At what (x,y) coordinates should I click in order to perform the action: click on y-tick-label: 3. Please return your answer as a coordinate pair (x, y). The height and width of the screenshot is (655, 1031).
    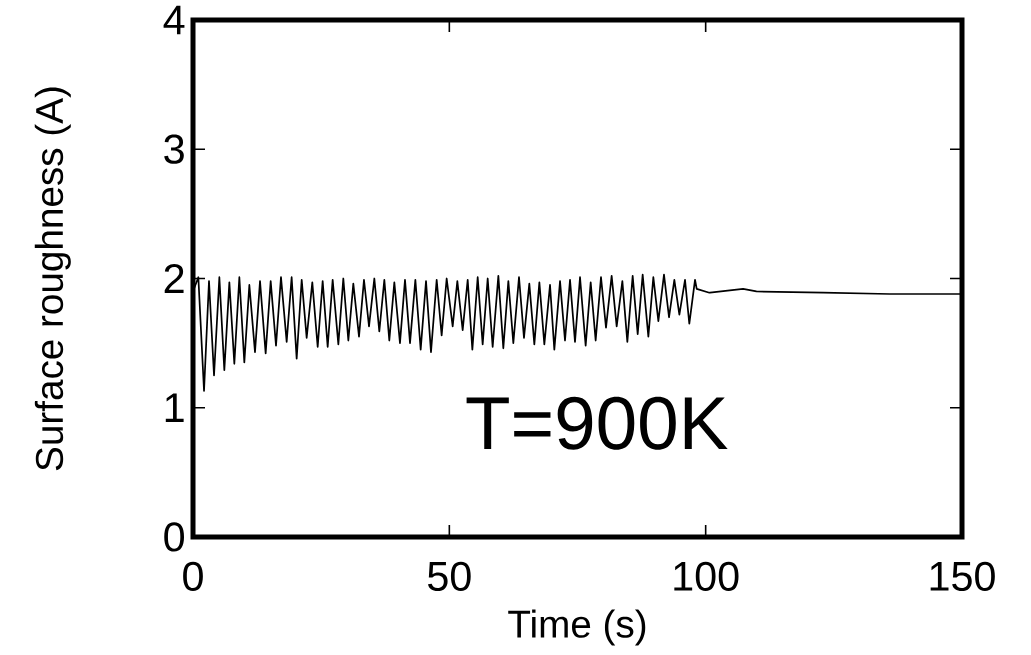
    Looking at the image, I should click on (174, 149).